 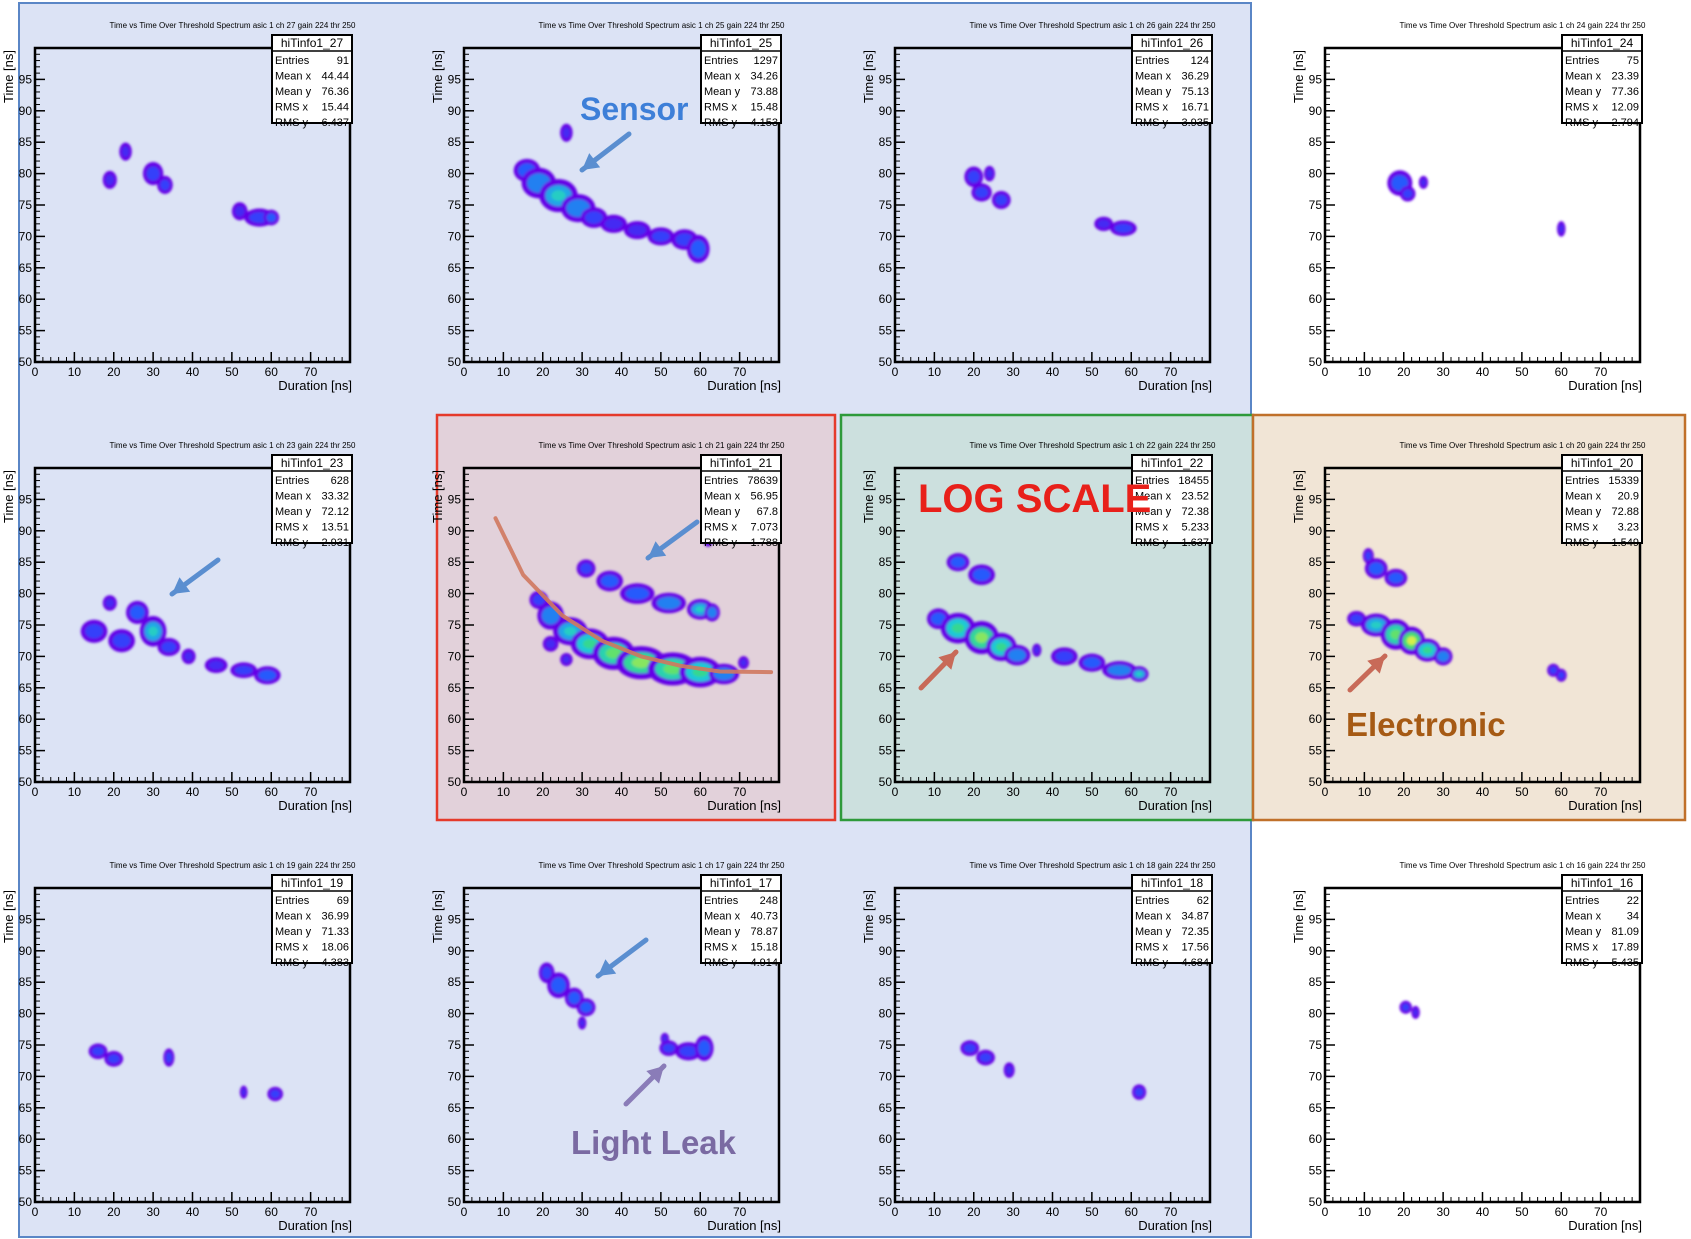 I want to click on stats-value: 22, so click(x=1633, y=901).